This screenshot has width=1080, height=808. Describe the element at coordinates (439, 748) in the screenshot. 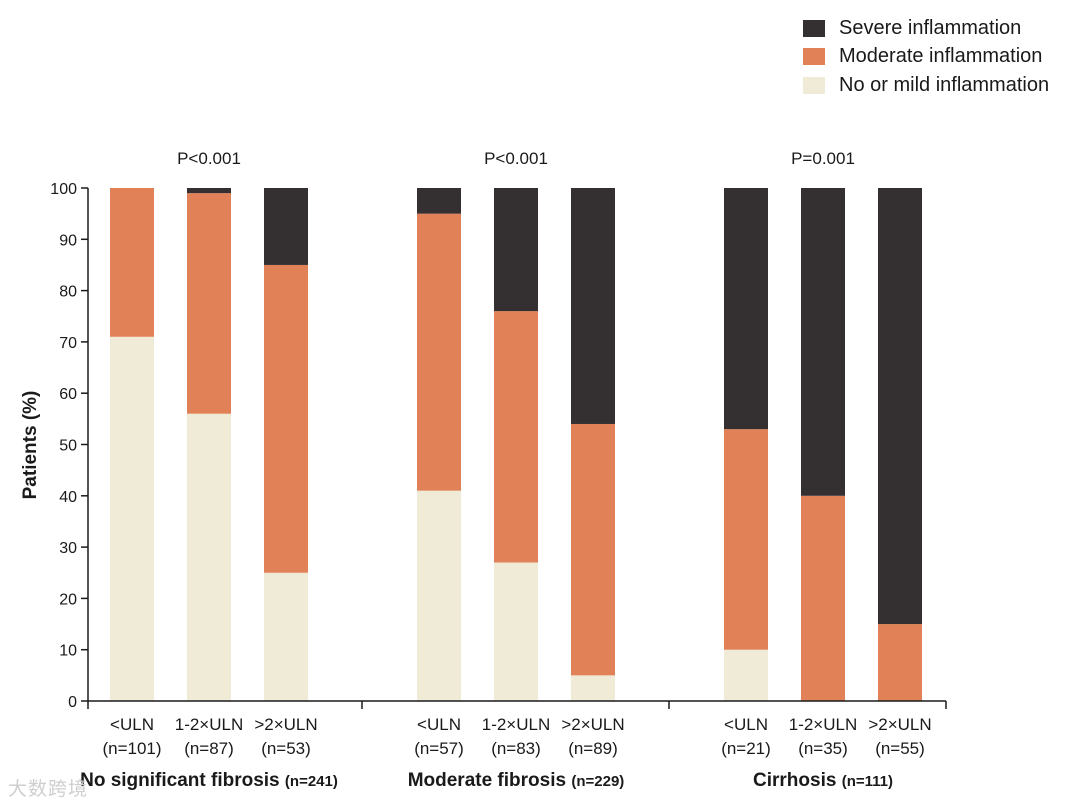

I see `x-tick-n-label: (n=57)` at that location.